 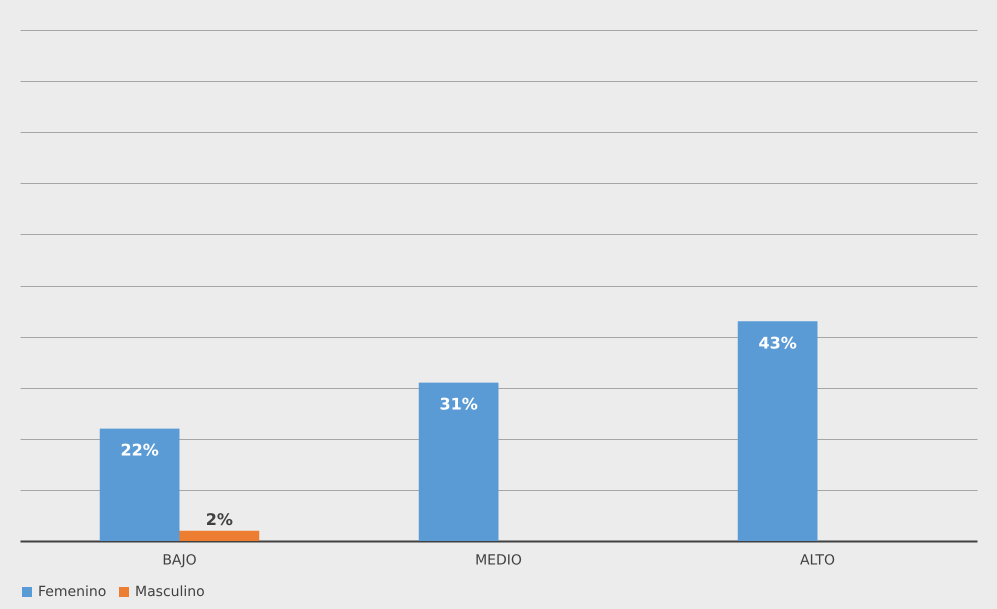 What do you see at coordinates (458, 404) in the screenshot?
I see `data-label: 31%` at bounding box center [458, 404].